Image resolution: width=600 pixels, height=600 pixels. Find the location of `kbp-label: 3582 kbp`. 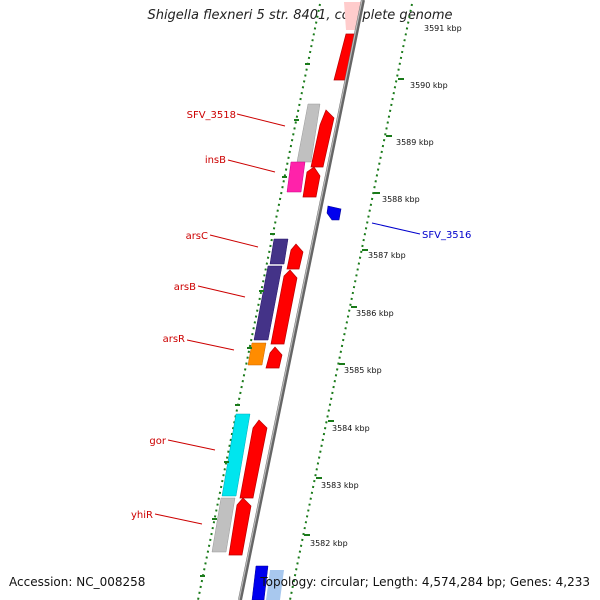

kbp-label: 3582 kbp is located at coordinates (329, 543).